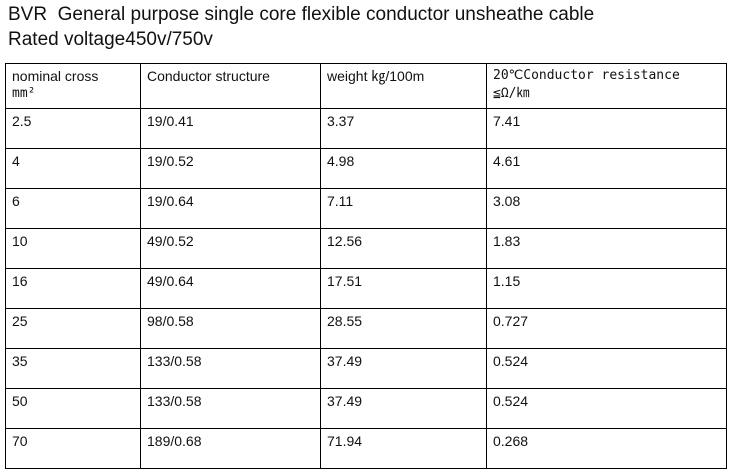  I want to click on cell-resistance: 0.727, so click(606, 328).